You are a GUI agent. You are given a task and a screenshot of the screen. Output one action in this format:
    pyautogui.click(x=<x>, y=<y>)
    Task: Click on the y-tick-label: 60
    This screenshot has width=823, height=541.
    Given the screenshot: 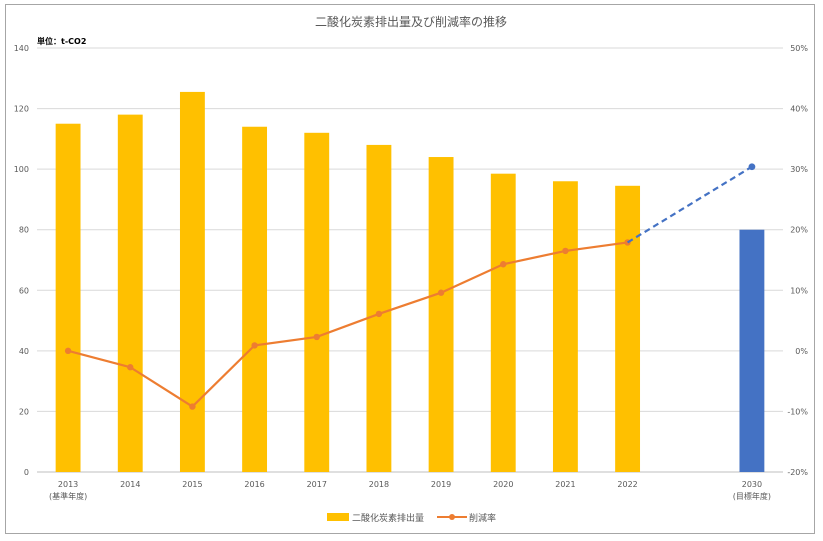 What is the action you would take?
    pyautogui.click(x=24, y=290)
    